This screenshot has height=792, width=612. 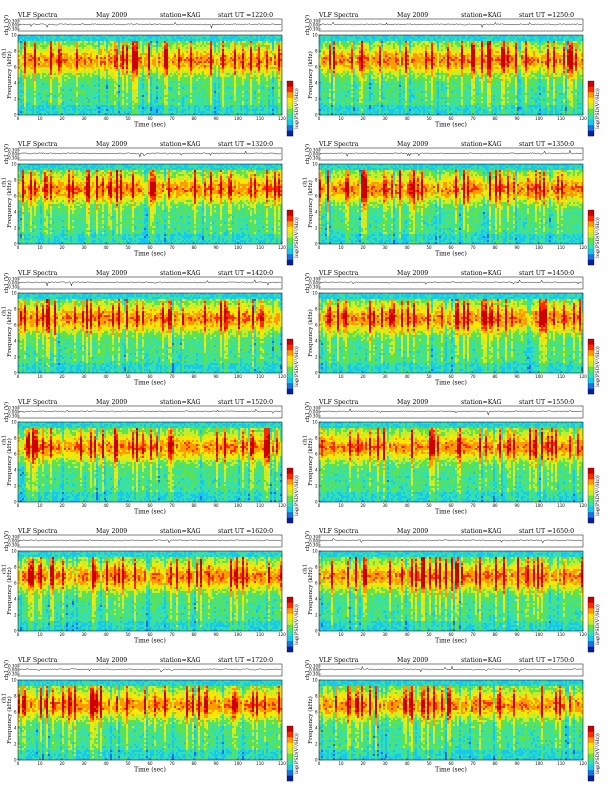 I want to click on x-tick-label: 70, so click(x=473, y=118).